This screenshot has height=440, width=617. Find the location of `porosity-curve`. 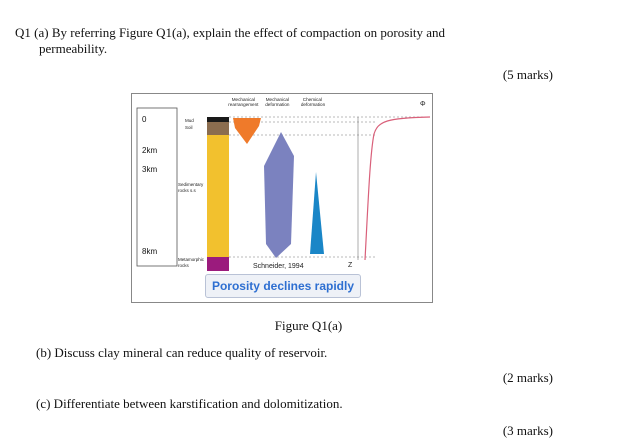

porosity-curve is located at coordinates (397, 188).